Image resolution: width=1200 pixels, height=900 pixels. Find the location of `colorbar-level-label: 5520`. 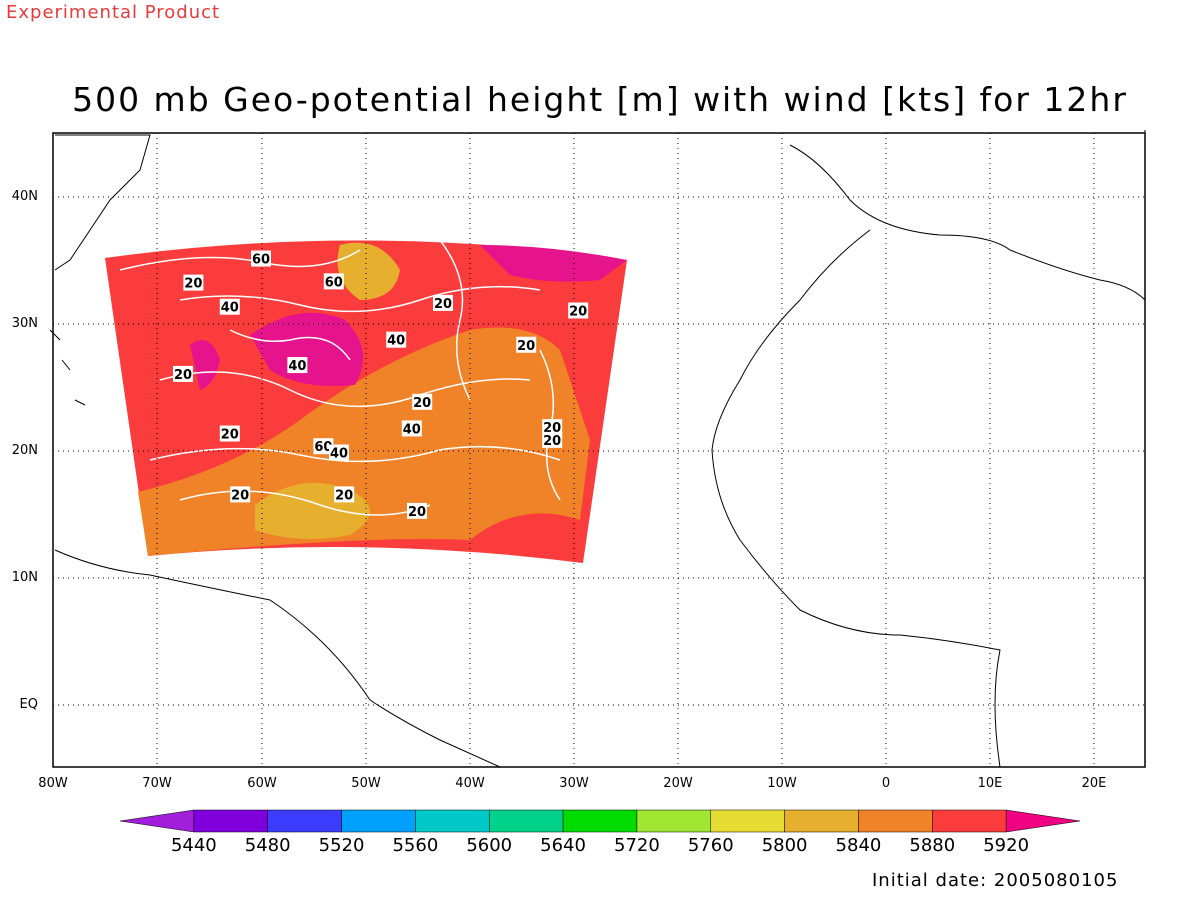

colorbar-level-label: 5520 is located at coordinates (341, 845).